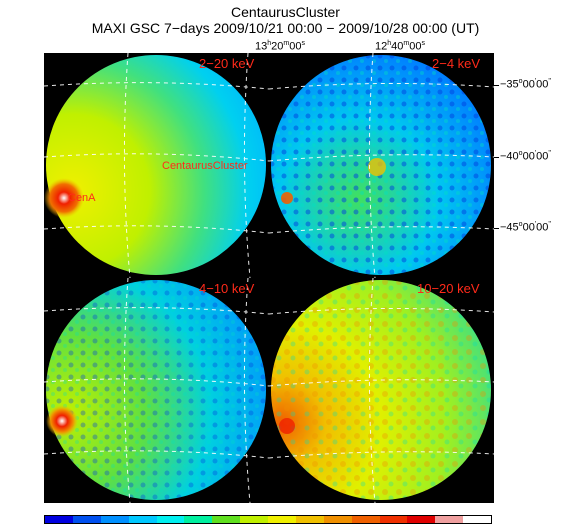  What do you see at coordinates (456, 63) in the screenshot?
I see `energy-band-label: 2−4 keV` at bounding box center [456, 63].